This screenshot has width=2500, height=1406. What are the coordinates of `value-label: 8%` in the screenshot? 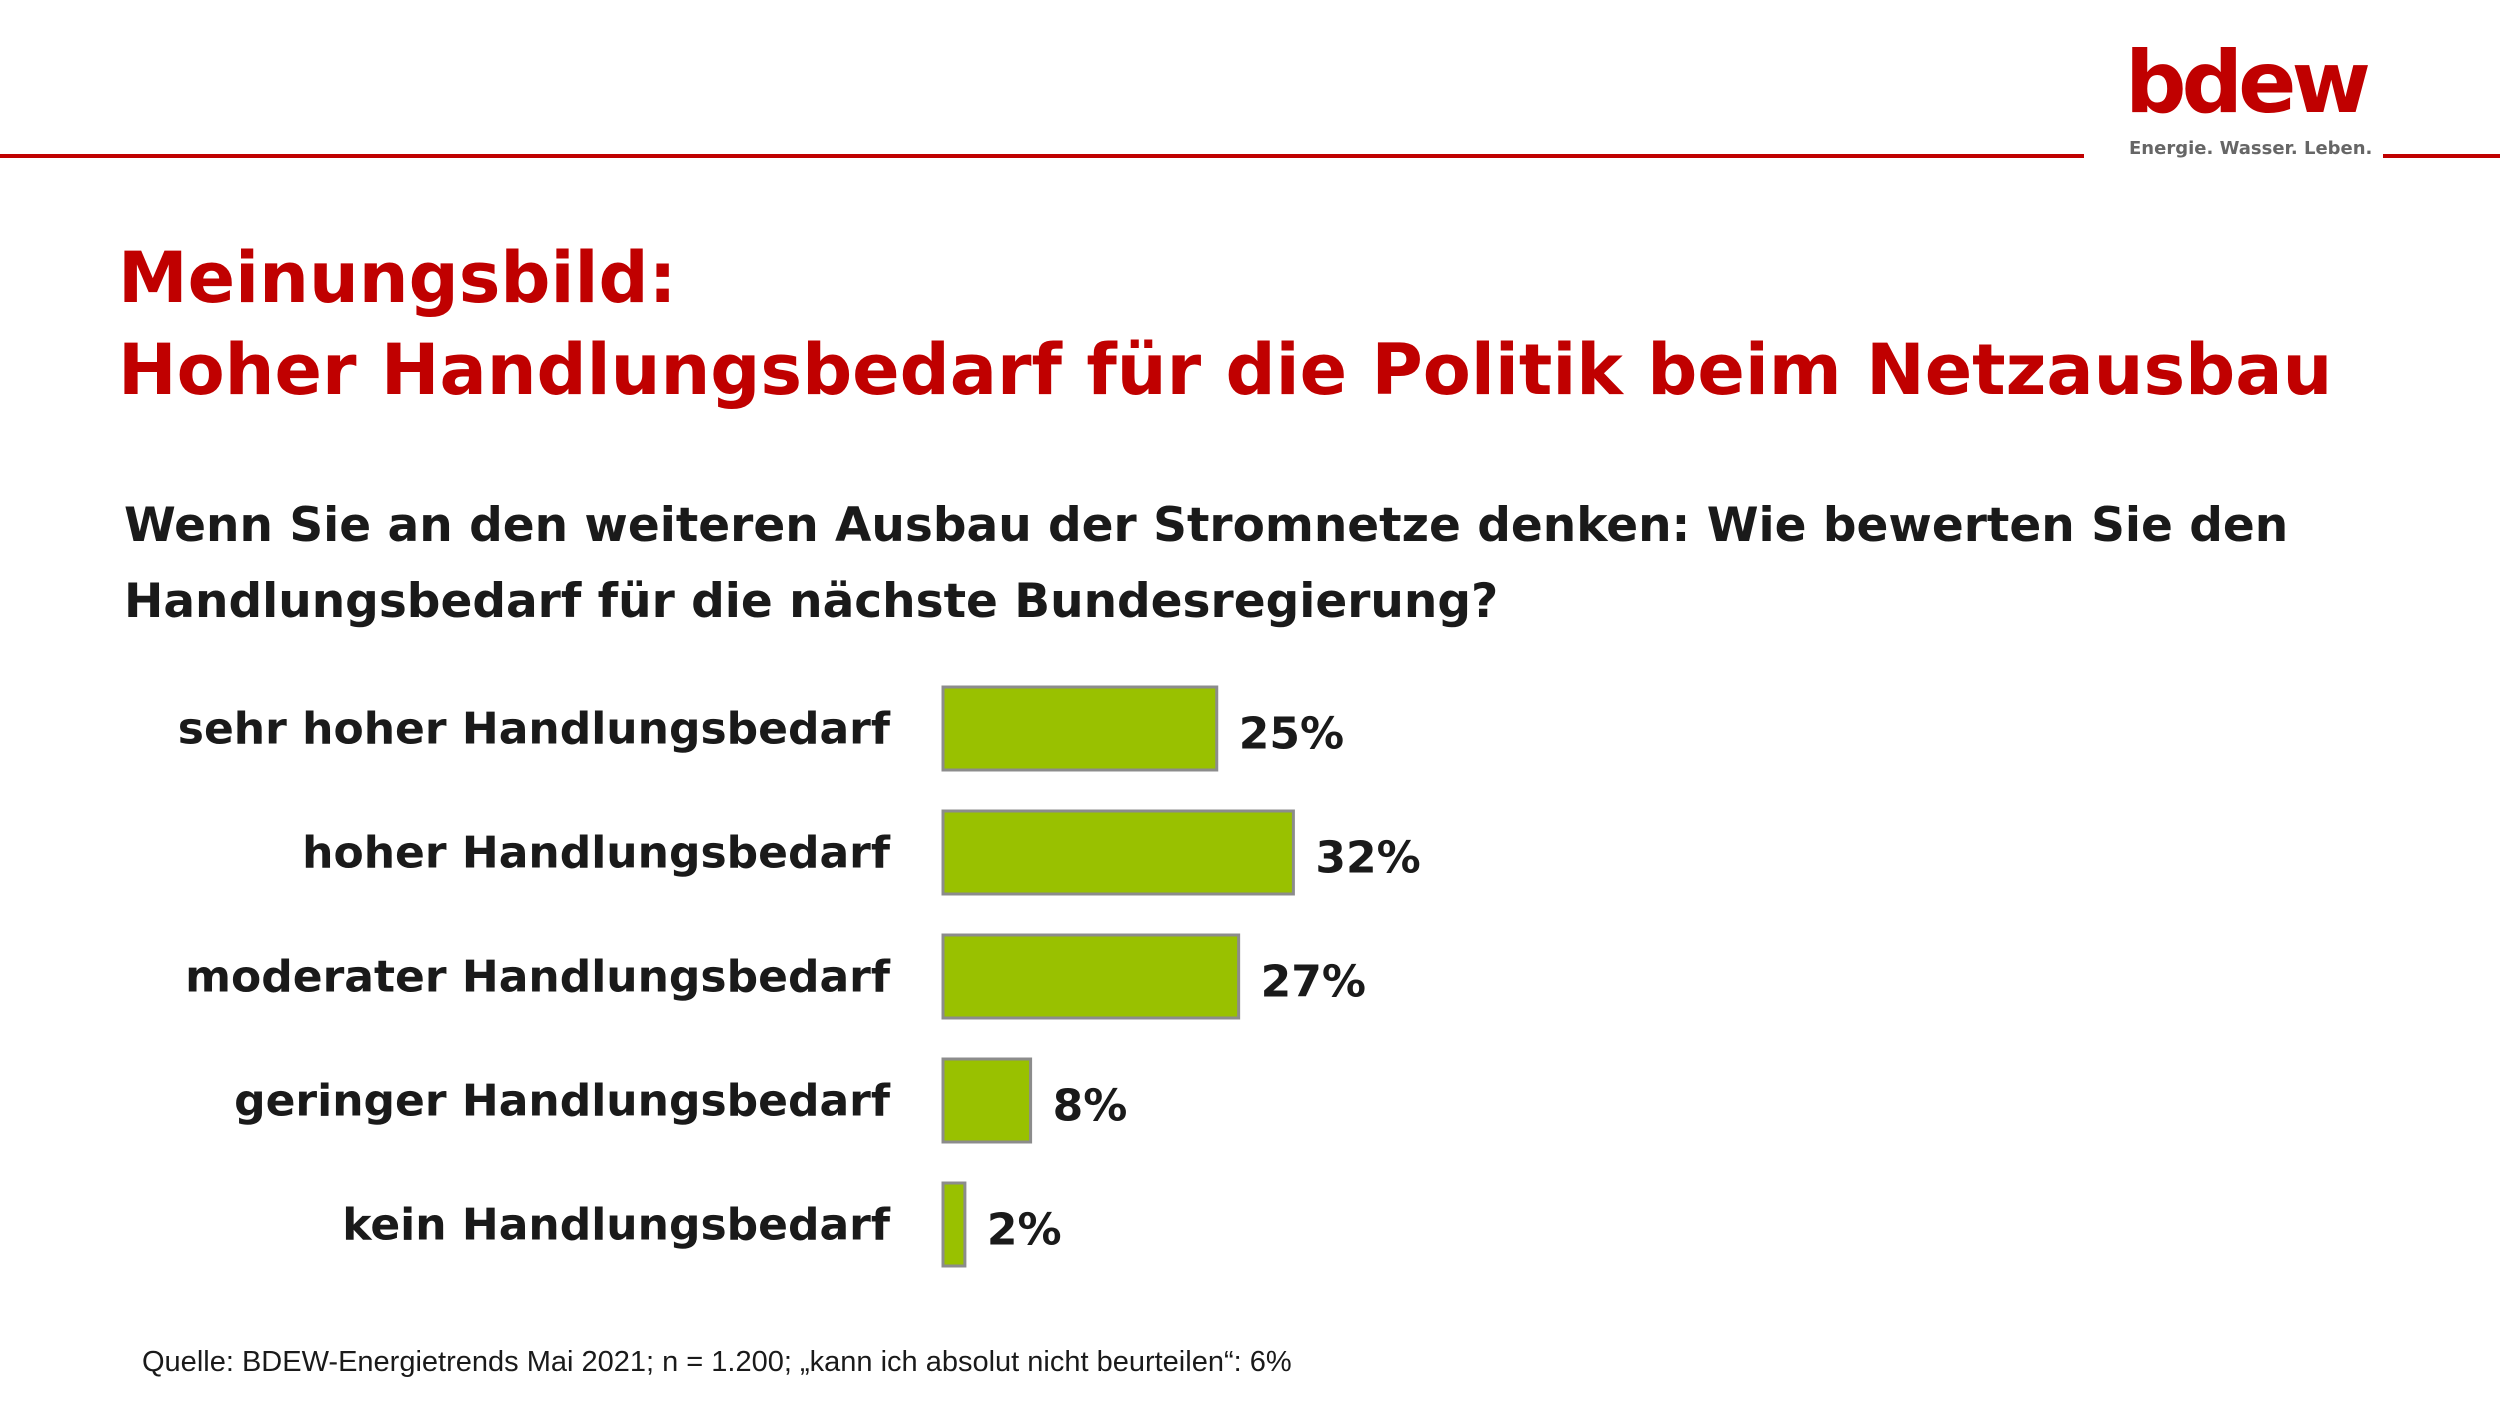 It's located at (1090, 1106).